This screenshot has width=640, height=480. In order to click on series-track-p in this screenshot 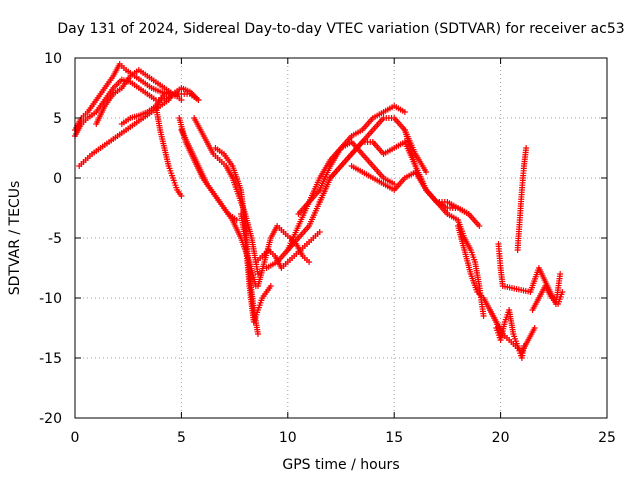, I will do `click(346, 178)`.